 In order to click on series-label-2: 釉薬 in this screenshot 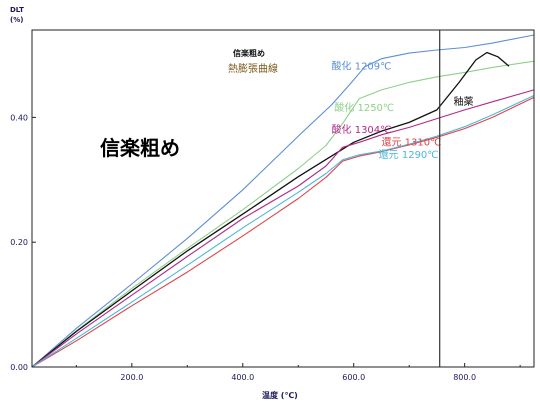, I will do `click(464, 101)`.